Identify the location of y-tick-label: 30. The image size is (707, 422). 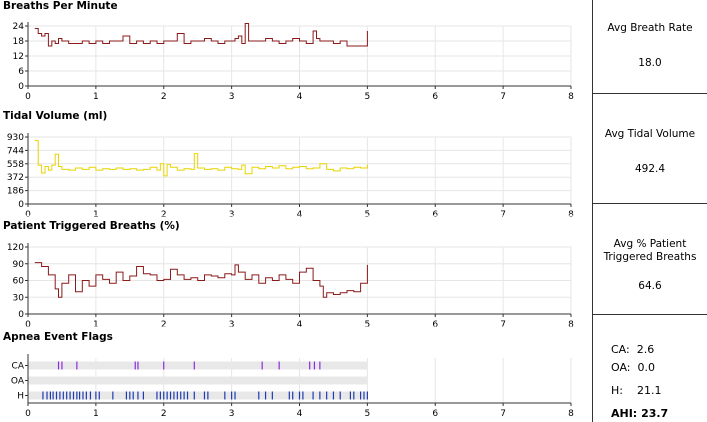
(19, 298).